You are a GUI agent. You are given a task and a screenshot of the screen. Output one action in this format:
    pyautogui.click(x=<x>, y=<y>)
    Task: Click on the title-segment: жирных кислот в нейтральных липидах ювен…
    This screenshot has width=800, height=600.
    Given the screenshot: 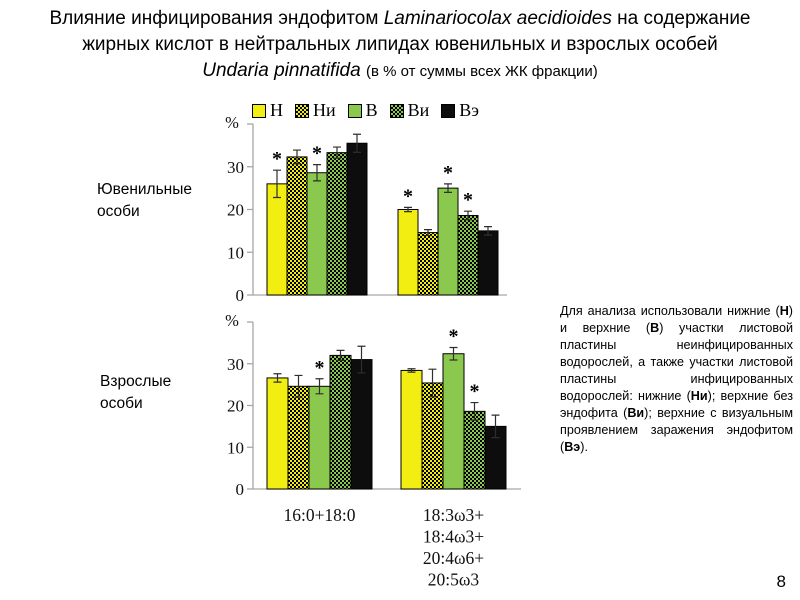 What is the action you would take?
    pyautogui.click(x=400, y=44)
    